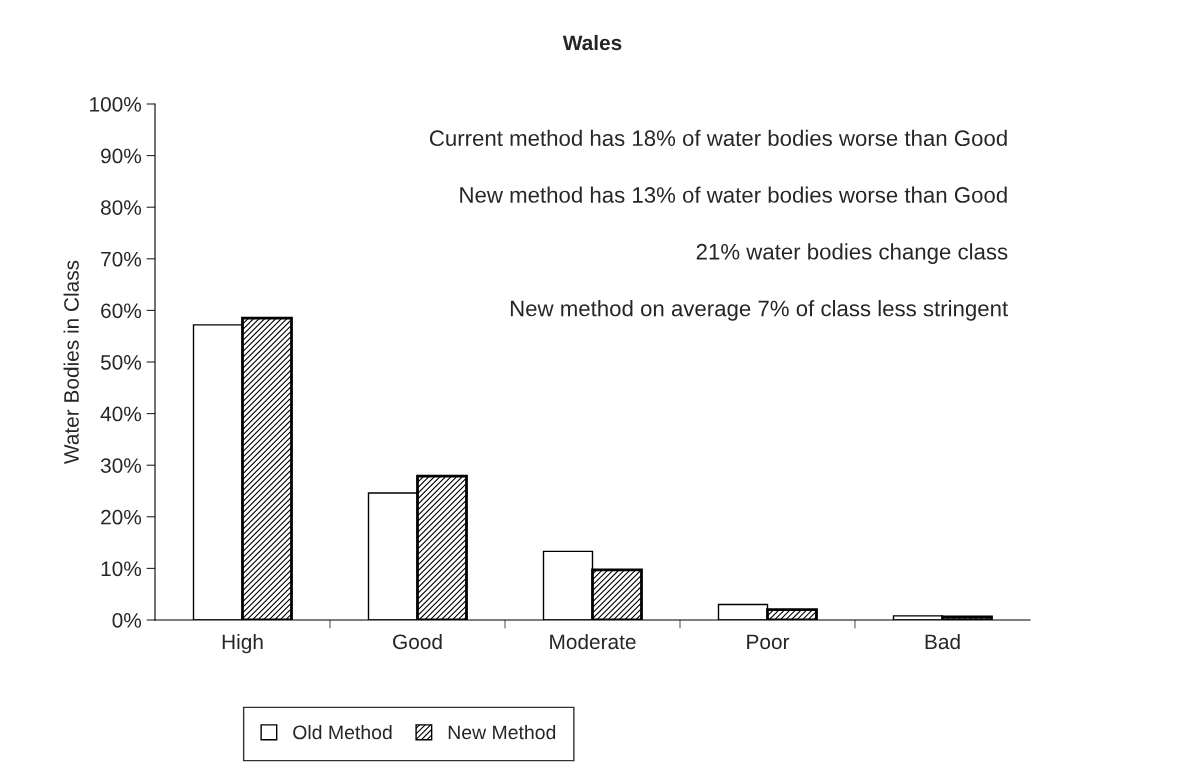 Image resolution: width=1179 pixels, height=778 pixels. What do you see at coordinates (127, 620) in the screenshot?
I see `y-tick-label: 0%` at bounding box center [127, 620].